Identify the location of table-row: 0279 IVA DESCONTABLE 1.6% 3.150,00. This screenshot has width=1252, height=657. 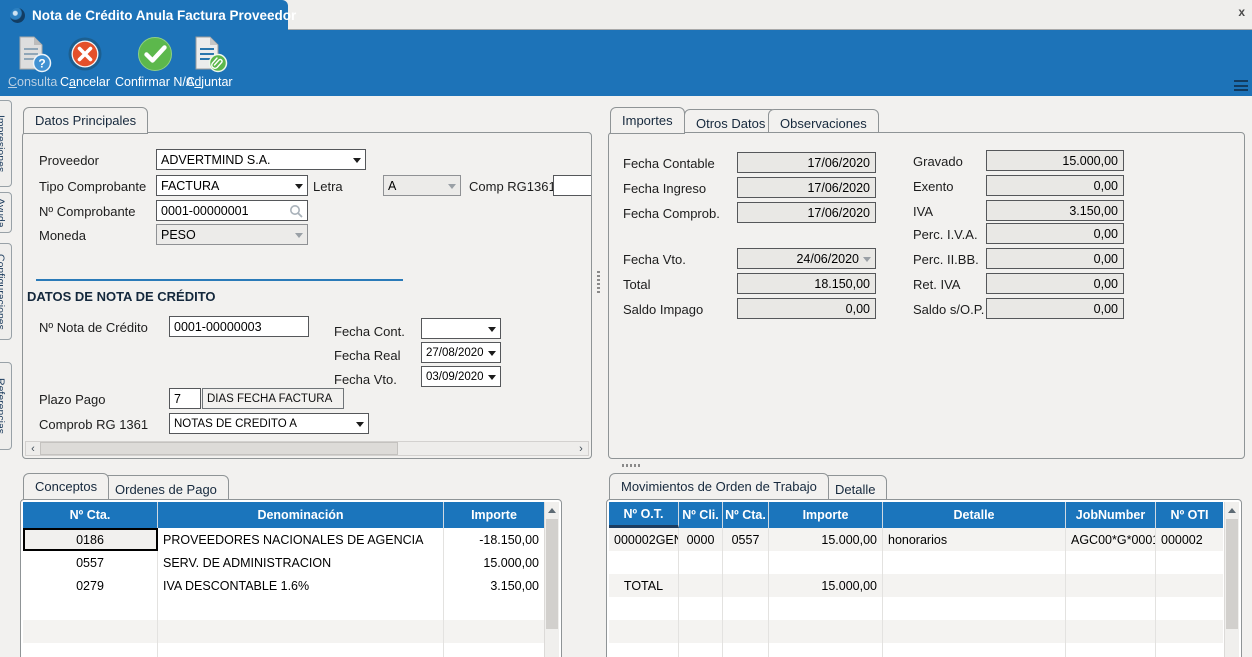
(283, 585).